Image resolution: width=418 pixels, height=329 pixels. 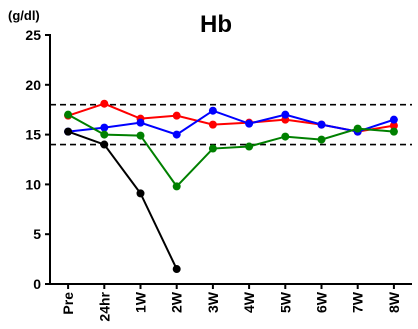 I want to click on x-tick-label: 6W, so click(x=322, y=302).